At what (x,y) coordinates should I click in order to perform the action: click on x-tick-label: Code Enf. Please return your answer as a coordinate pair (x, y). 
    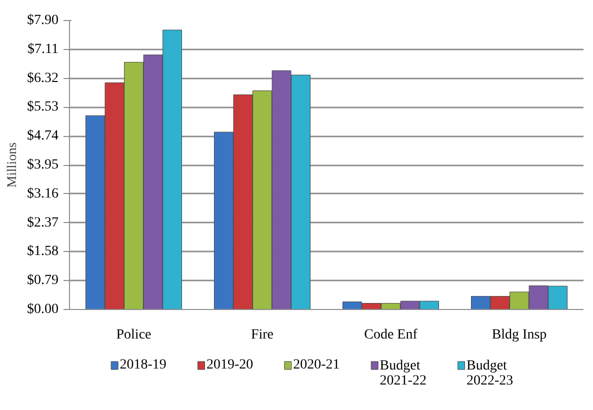
    Looking at the image, I should click on (391, 335).